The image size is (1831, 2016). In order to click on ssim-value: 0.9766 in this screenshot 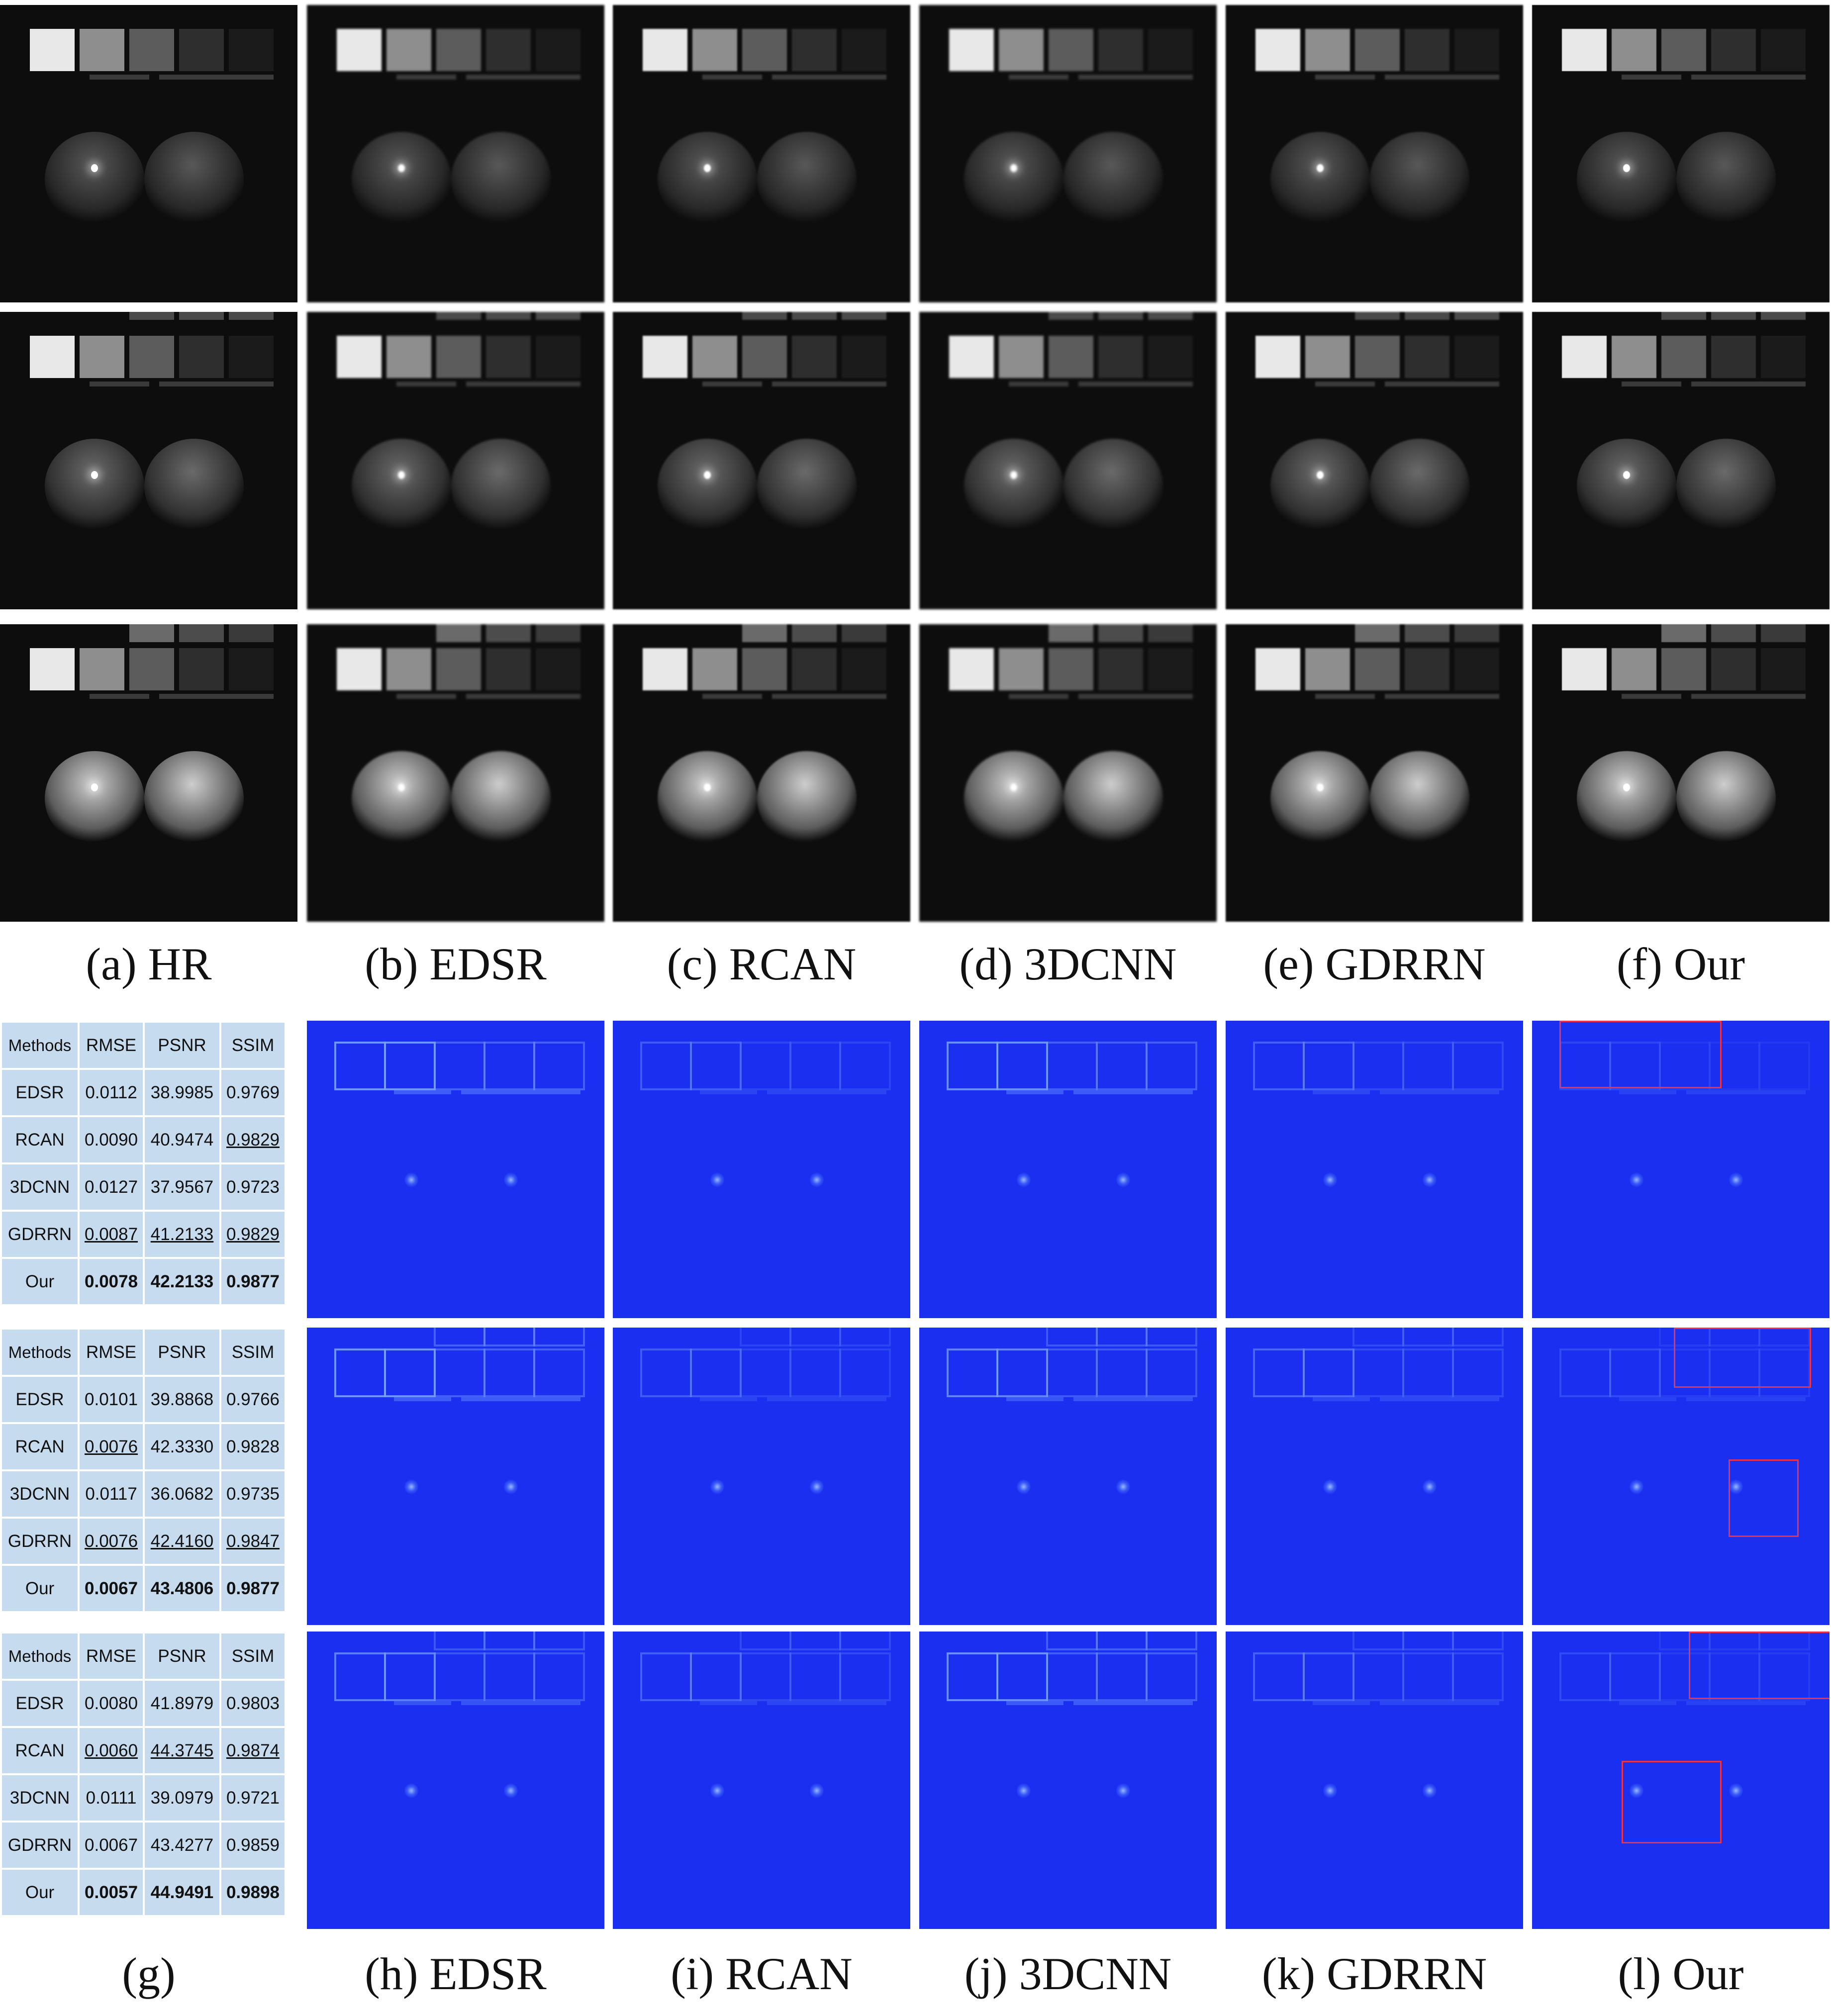, I will do `click(253, 1399)`.